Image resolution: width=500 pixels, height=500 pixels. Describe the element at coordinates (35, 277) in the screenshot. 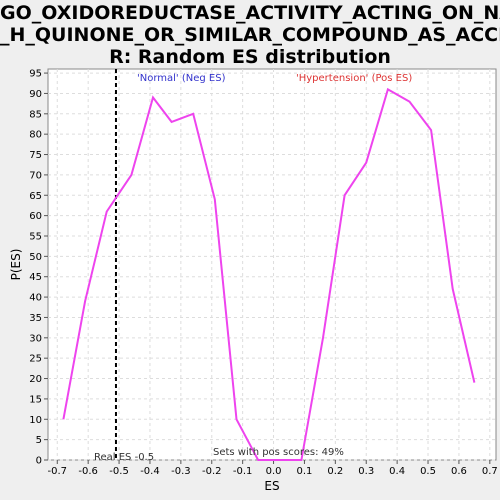

I see `y-tick-label: 45` at that location.